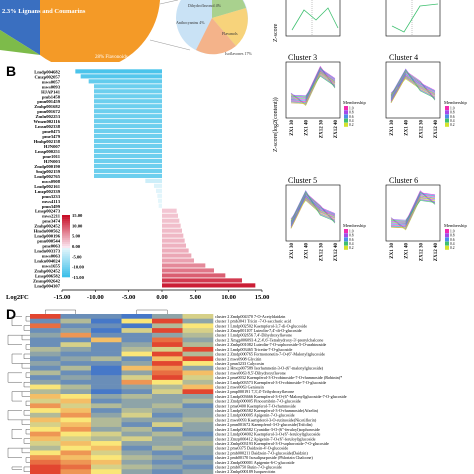 This screenshot has width=474, height=474. Describe the element at coordinates (47, 166) in the screenshot. I see `bar-category-label: Zmdp000190` at that location.